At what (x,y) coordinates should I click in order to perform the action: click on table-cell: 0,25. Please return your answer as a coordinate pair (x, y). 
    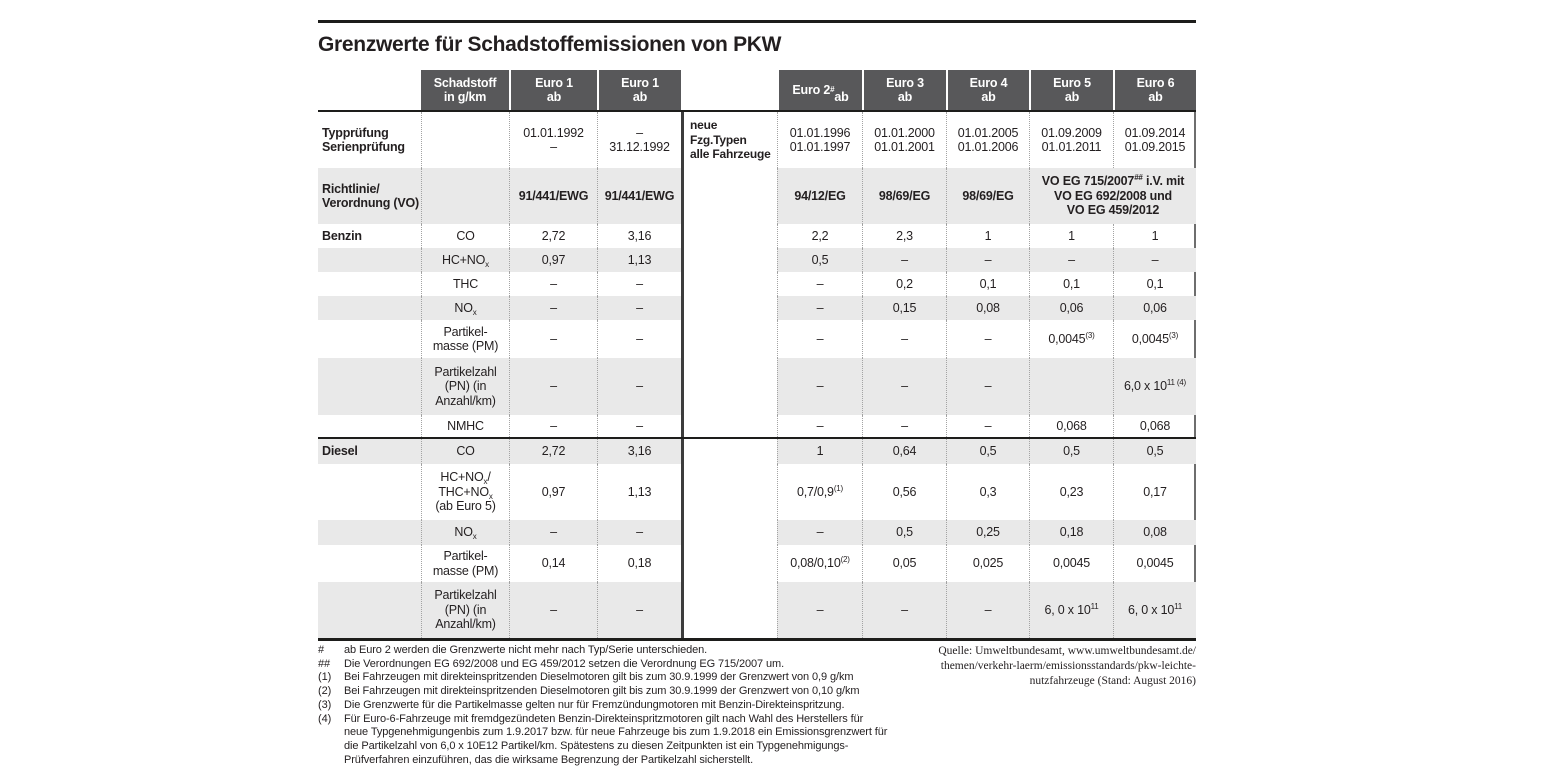
    Looking at the image, I should click on (987, 532).